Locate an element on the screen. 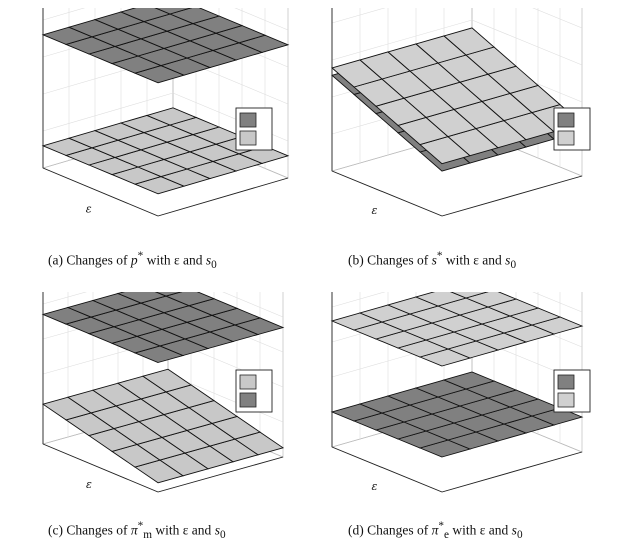  caption-b: (b) Changes of s* with ε and s0 is located at coordinates (432, 260).